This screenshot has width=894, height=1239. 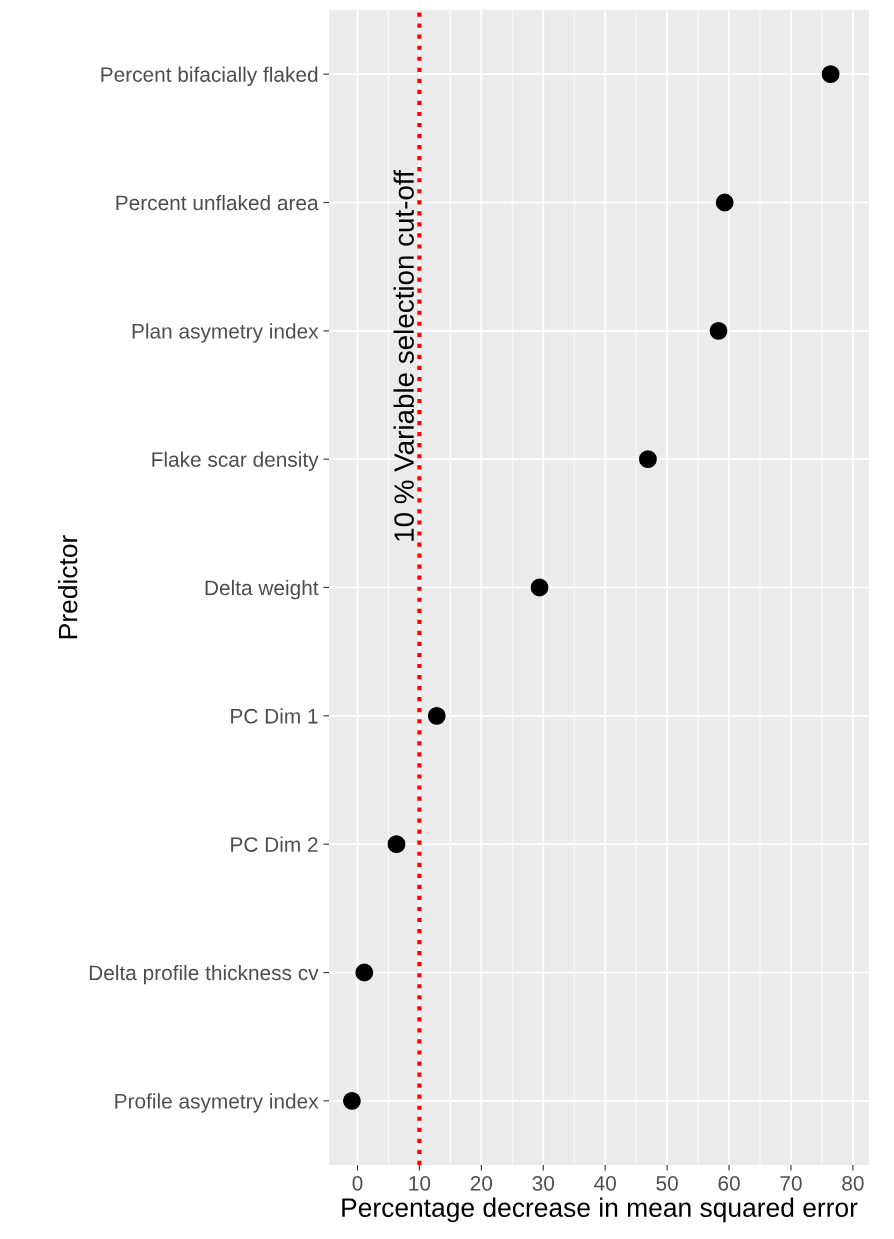 I want to click on x-tick-label: 40, so click(x=605, y=1183).